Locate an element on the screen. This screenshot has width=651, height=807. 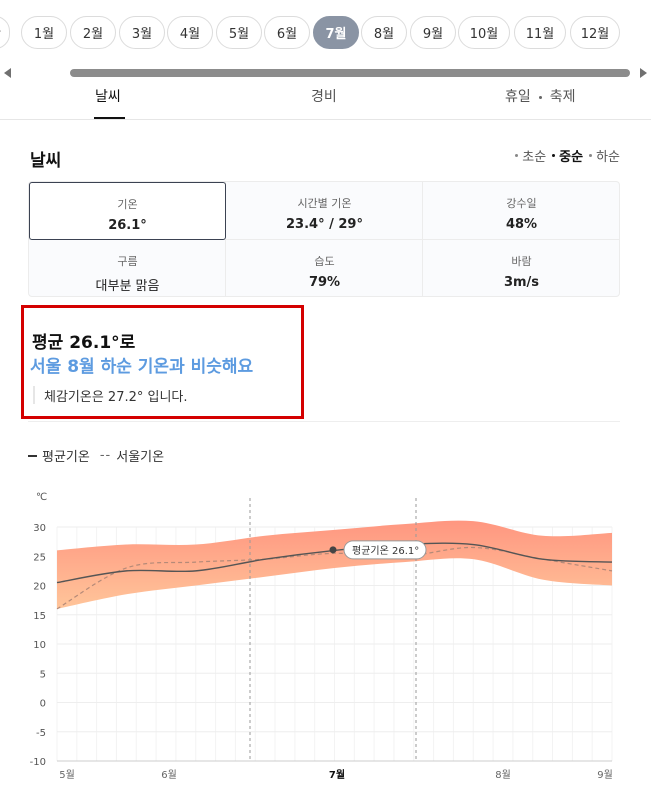
stat-humidity: 습도 79% is located at coordinates (324, 269).